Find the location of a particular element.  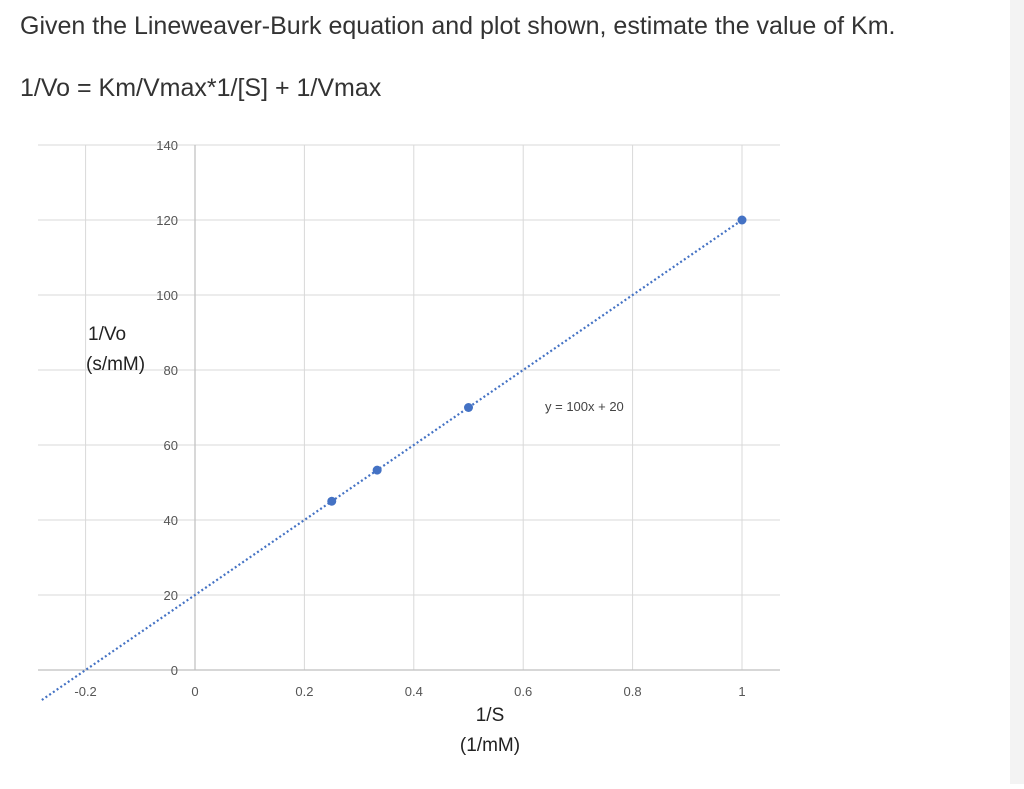

y-tick-label: 40 is located at coordinates (171, 520).